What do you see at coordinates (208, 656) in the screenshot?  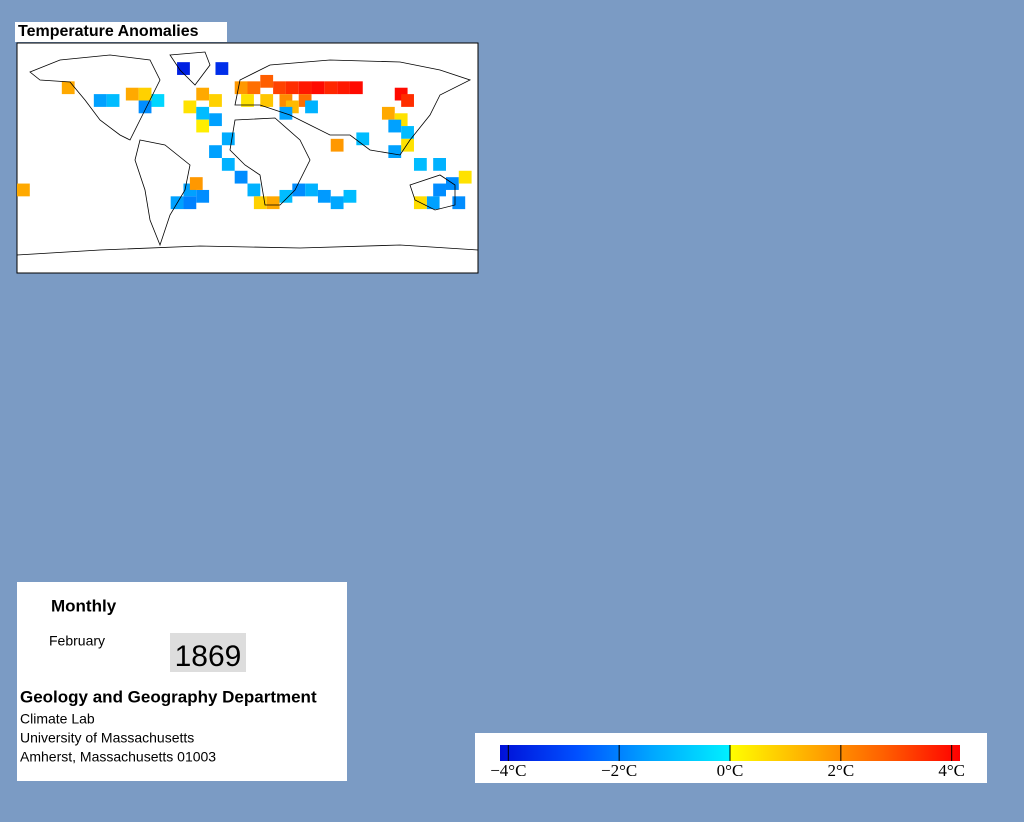 I see `year: 1869` at bounding box center [208, 656].